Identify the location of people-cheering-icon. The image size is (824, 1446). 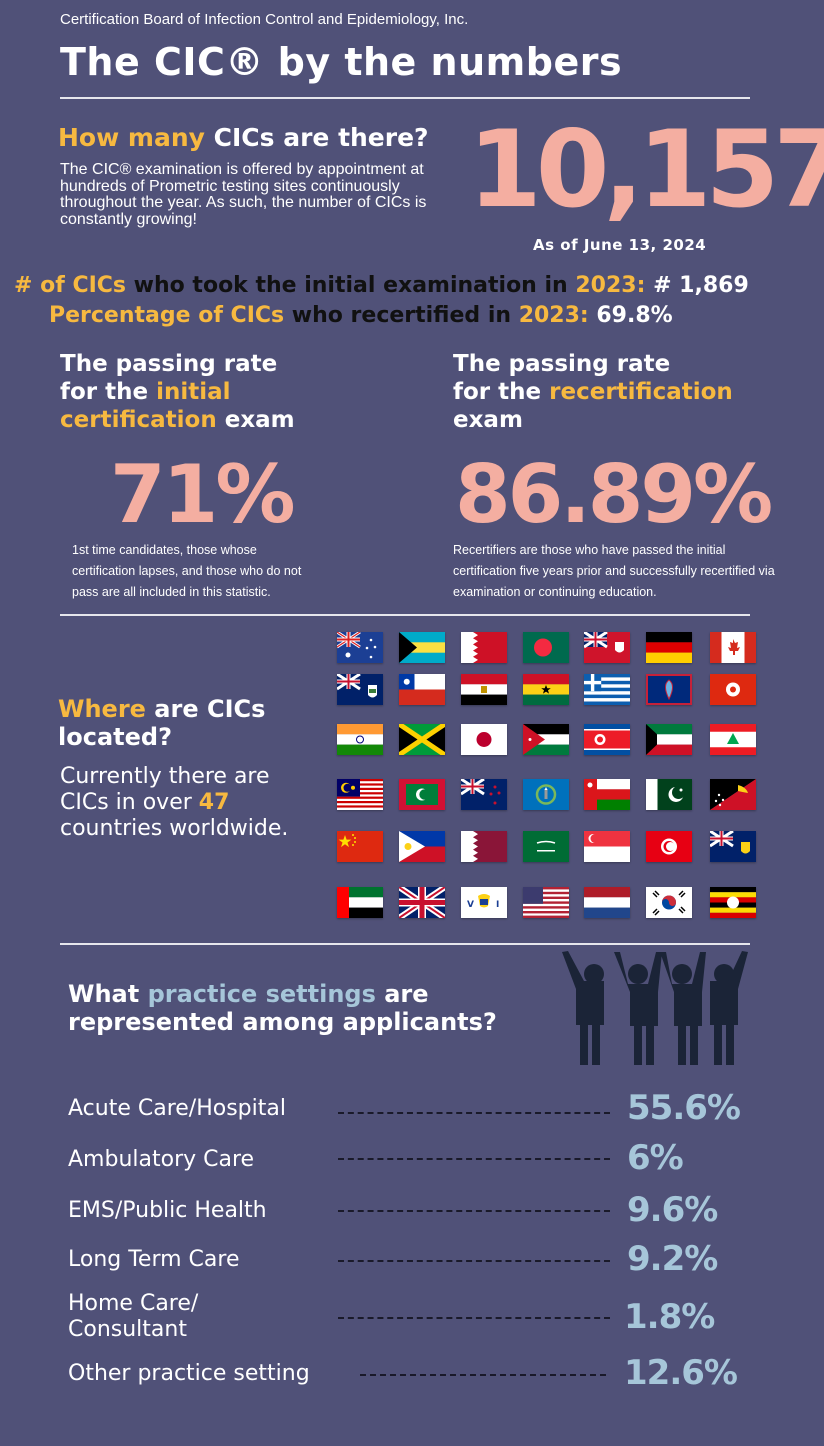
(655, 1010).